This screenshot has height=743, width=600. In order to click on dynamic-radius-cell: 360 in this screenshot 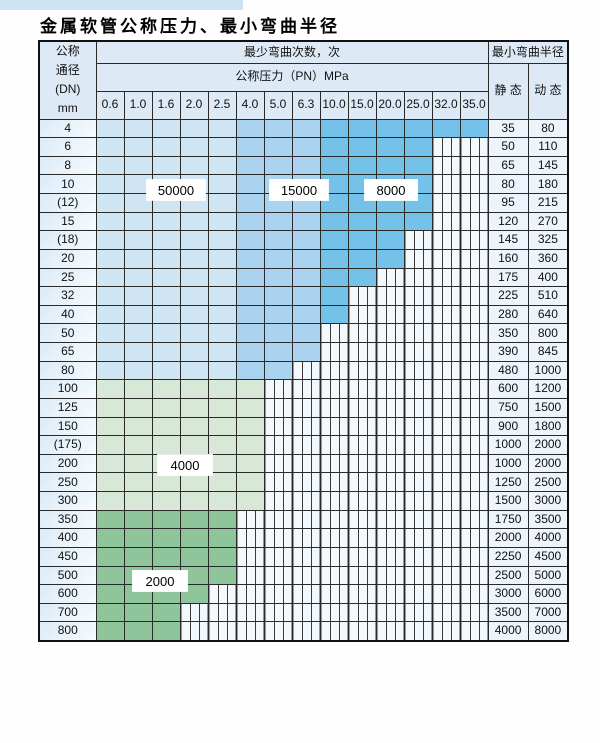, I will do `click(548, 258)`.